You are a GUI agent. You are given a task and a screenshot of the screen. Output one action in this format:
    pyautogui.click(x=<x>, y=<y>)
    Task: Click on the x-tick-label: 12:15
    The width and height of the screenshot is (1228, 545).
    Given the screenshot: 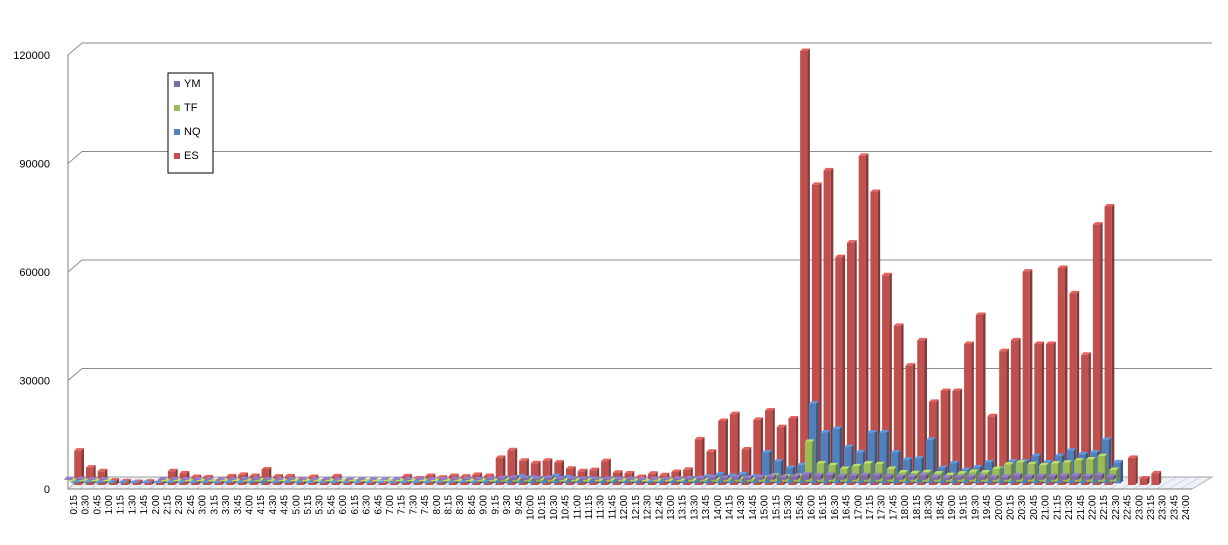 What is the action you would take?
    pyautogui.click(x=636, y=507)
    